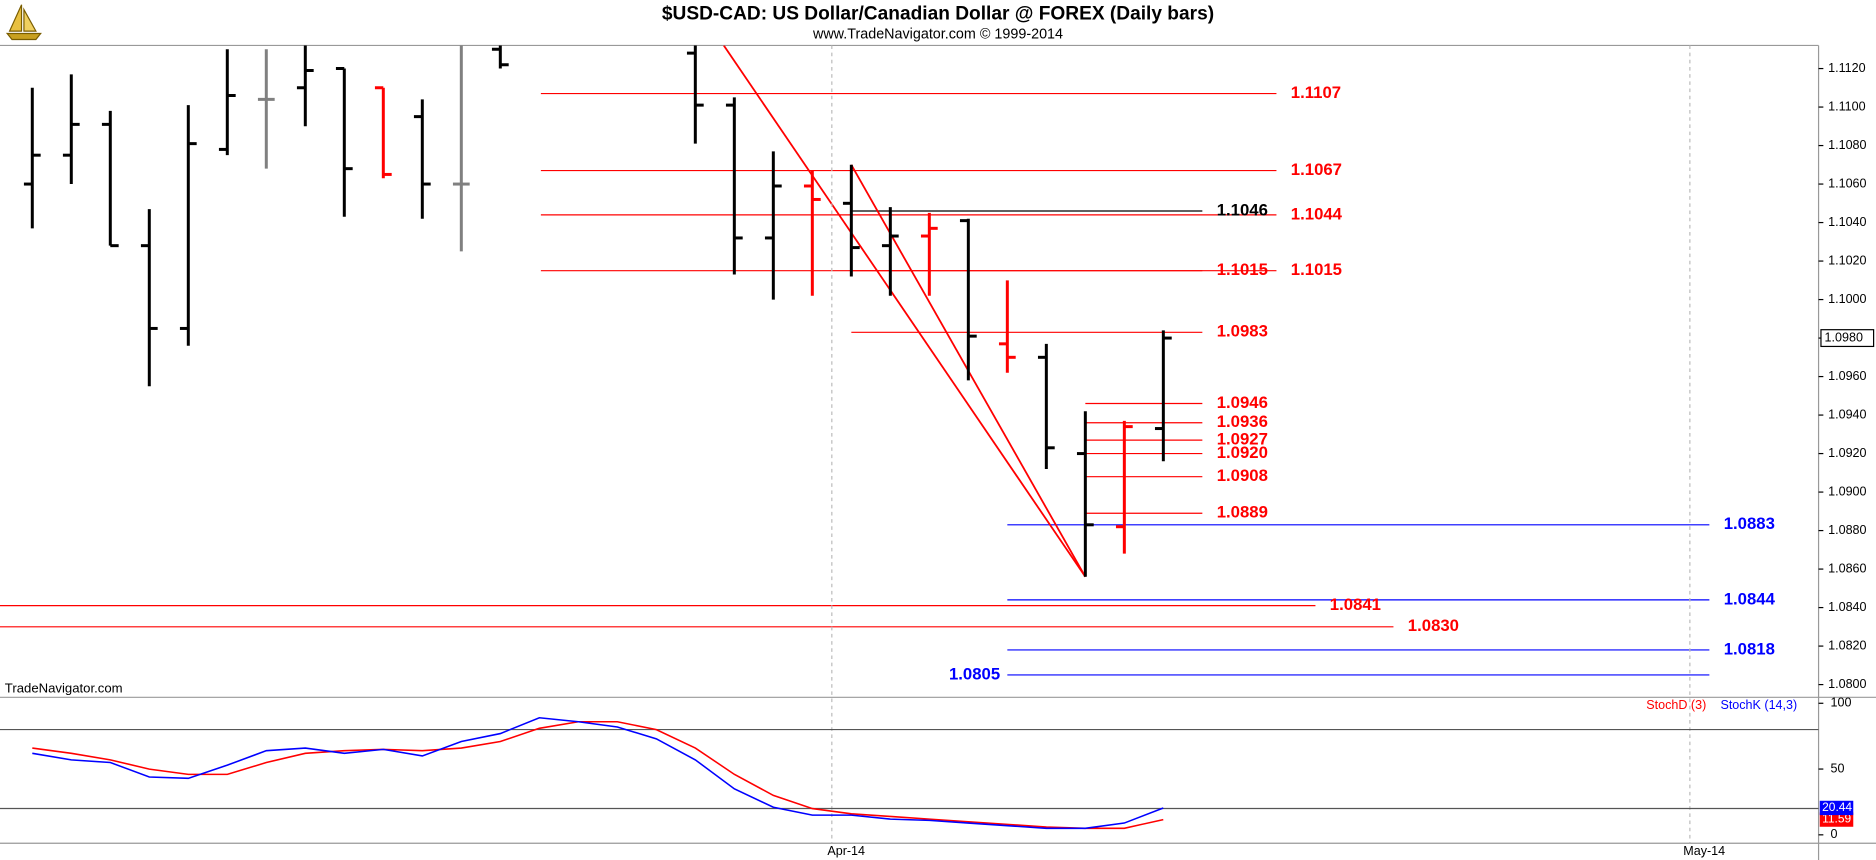  I want to click on y-tick-label: 1.1020, so click(1847, 260).